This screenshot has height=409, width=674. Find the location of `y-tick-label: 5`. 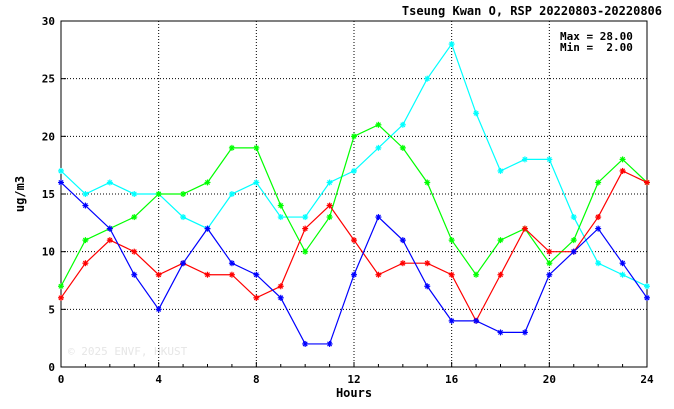

y-tick-label: 5 is located at coordinates (51, 309).